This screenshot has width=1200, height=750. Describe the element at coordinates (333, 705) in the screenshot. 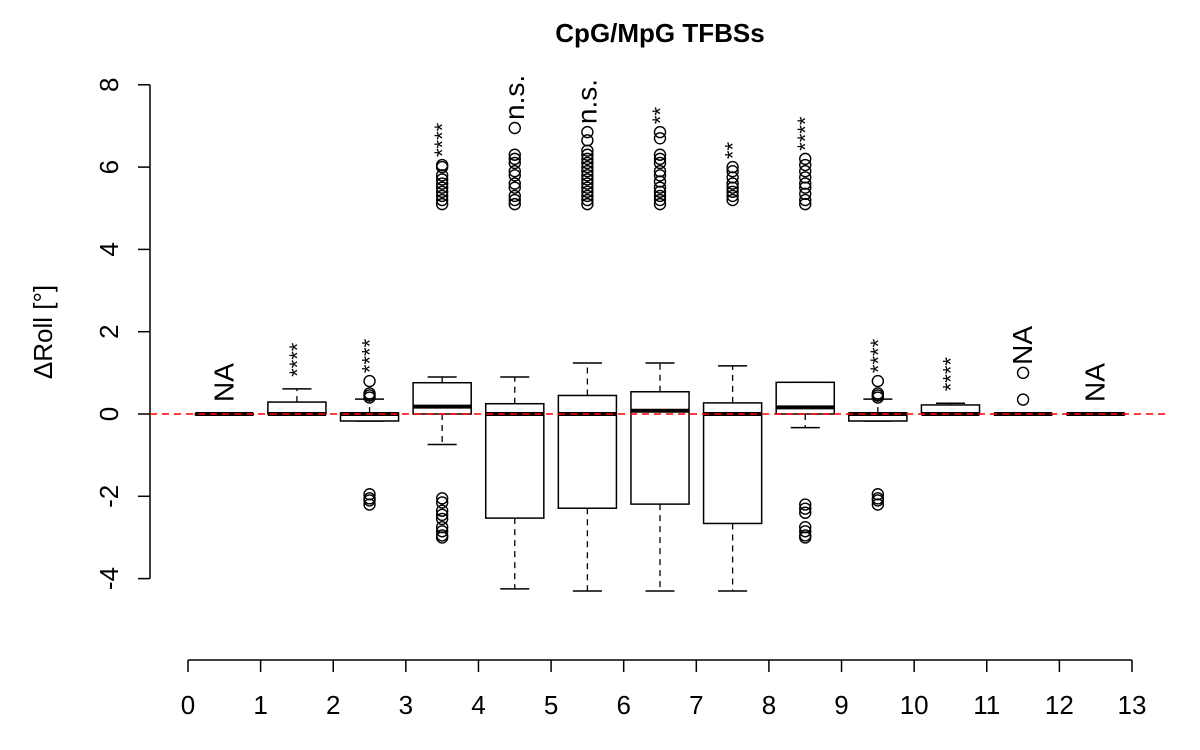

I see `x-tick-label: 2` at that location.